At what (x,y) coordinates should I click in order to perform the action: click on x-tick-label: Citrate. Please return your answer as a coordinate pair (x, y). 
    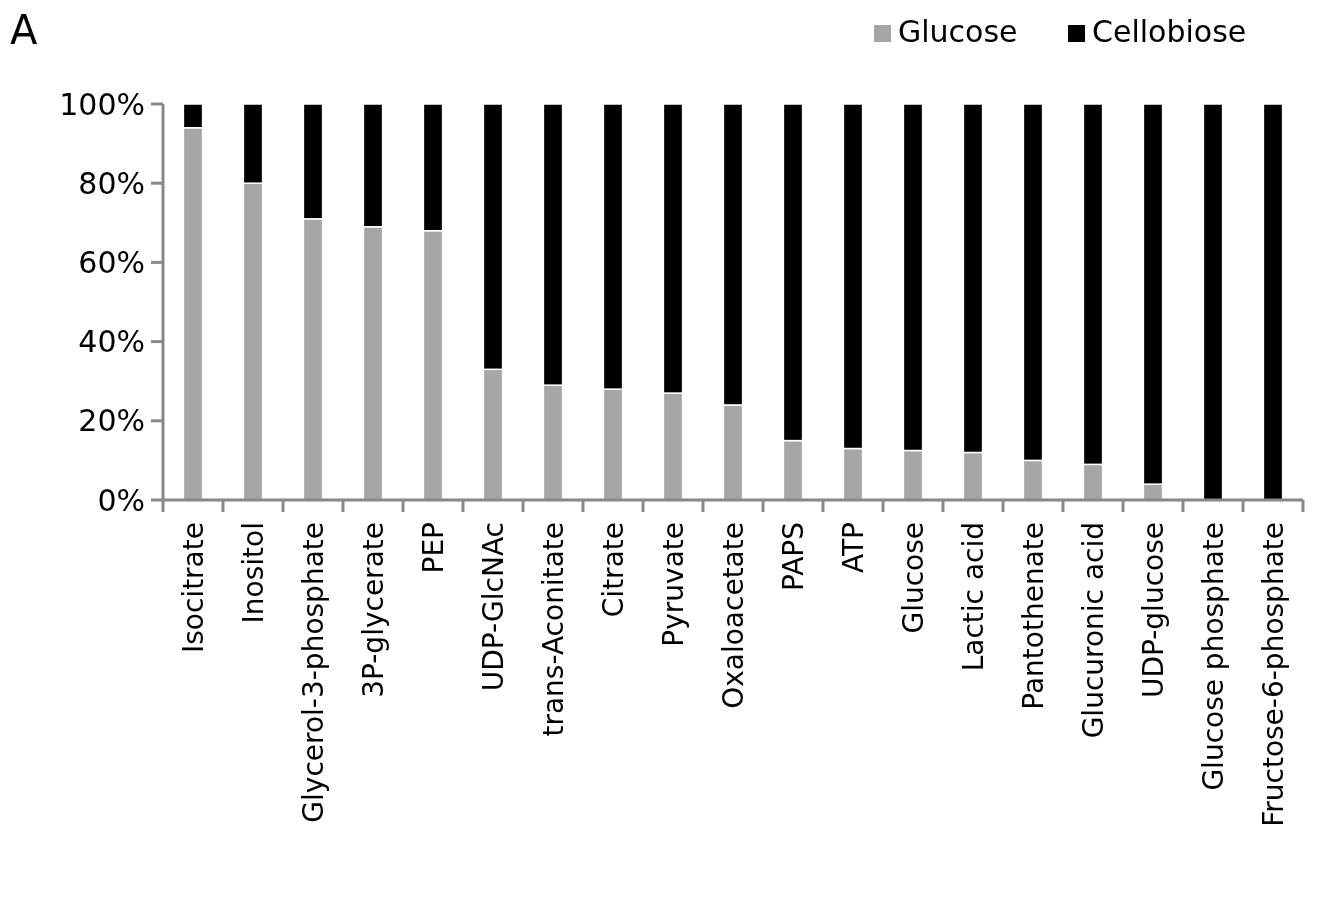
    Looking at the image, I should click on (613, 570).